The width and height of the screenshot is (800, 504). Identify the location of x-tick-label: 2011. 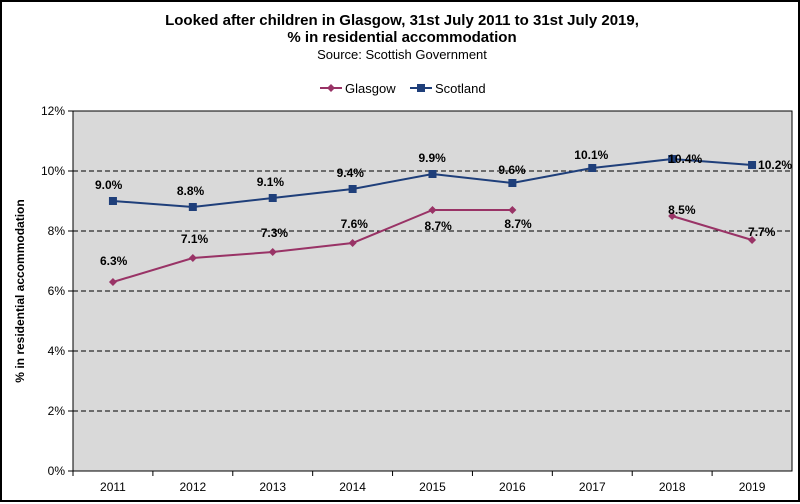
(113, 487).